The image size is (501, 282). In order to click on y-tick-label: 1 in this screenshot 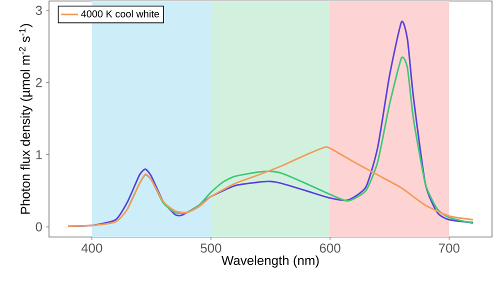, I will do `click(39, 155)`.